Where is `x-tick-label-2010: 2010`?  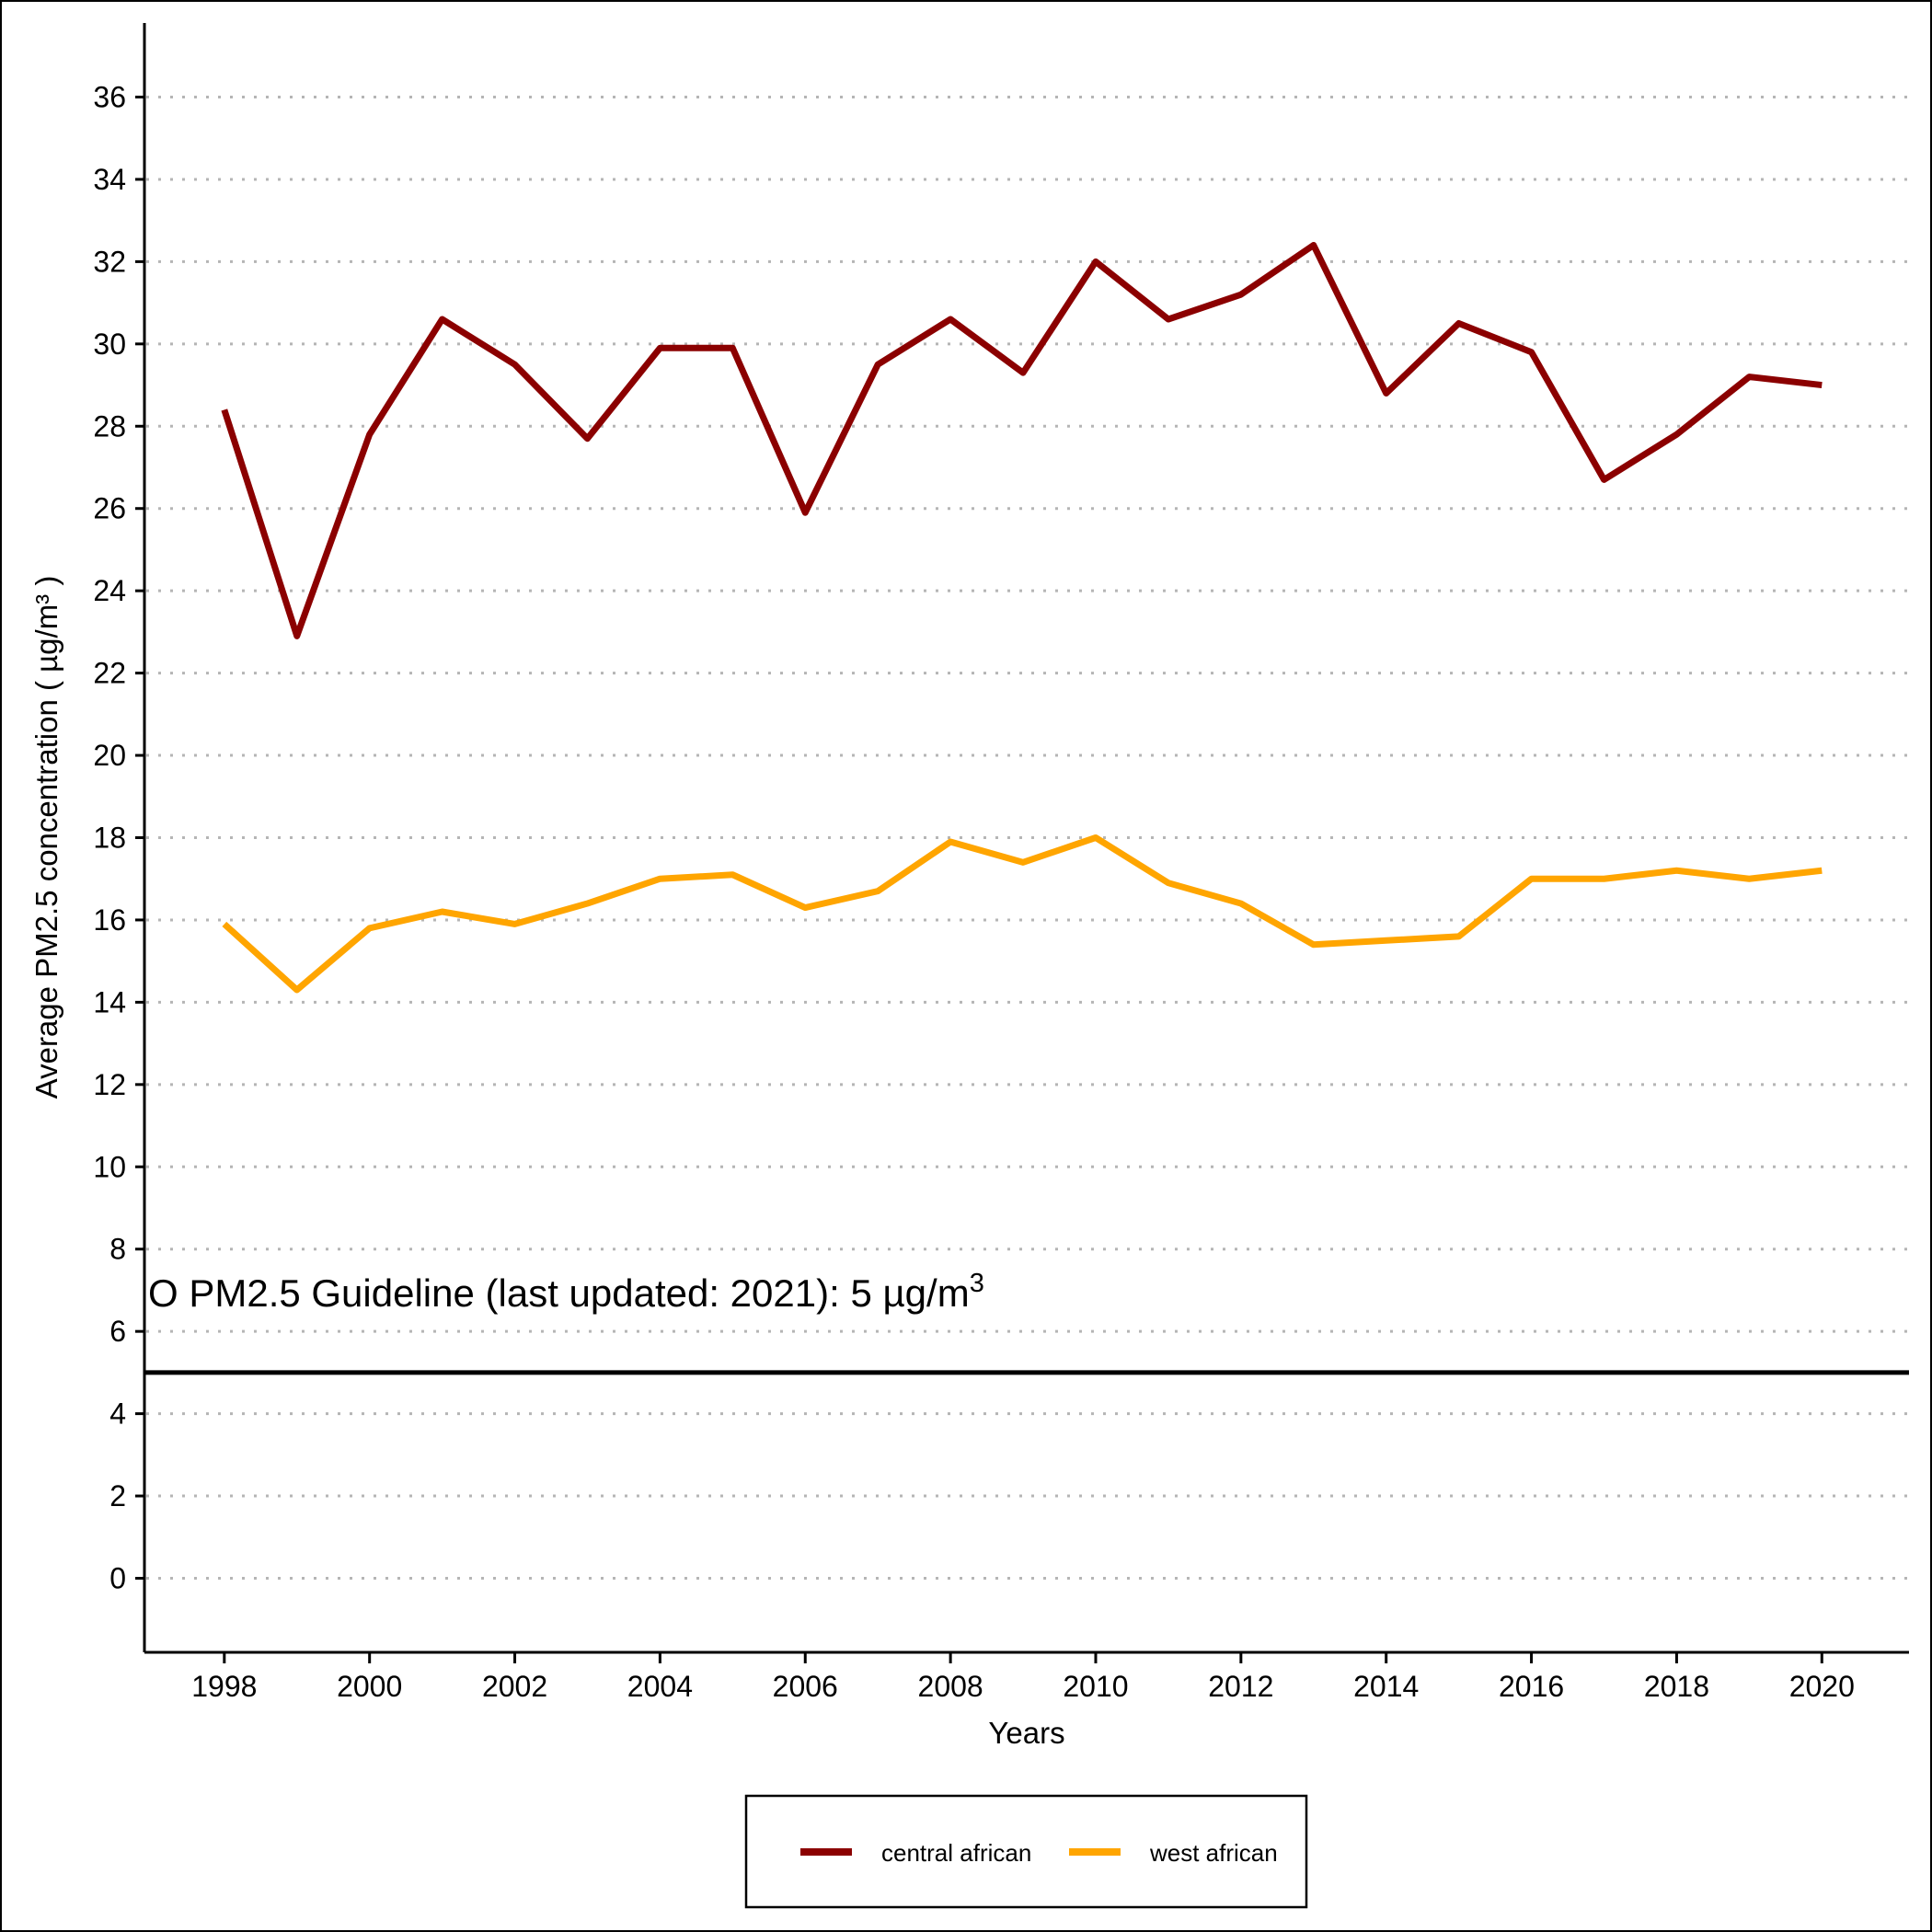 x-tick-label-2010: 2010 is located at coordinates (1095, 1686).